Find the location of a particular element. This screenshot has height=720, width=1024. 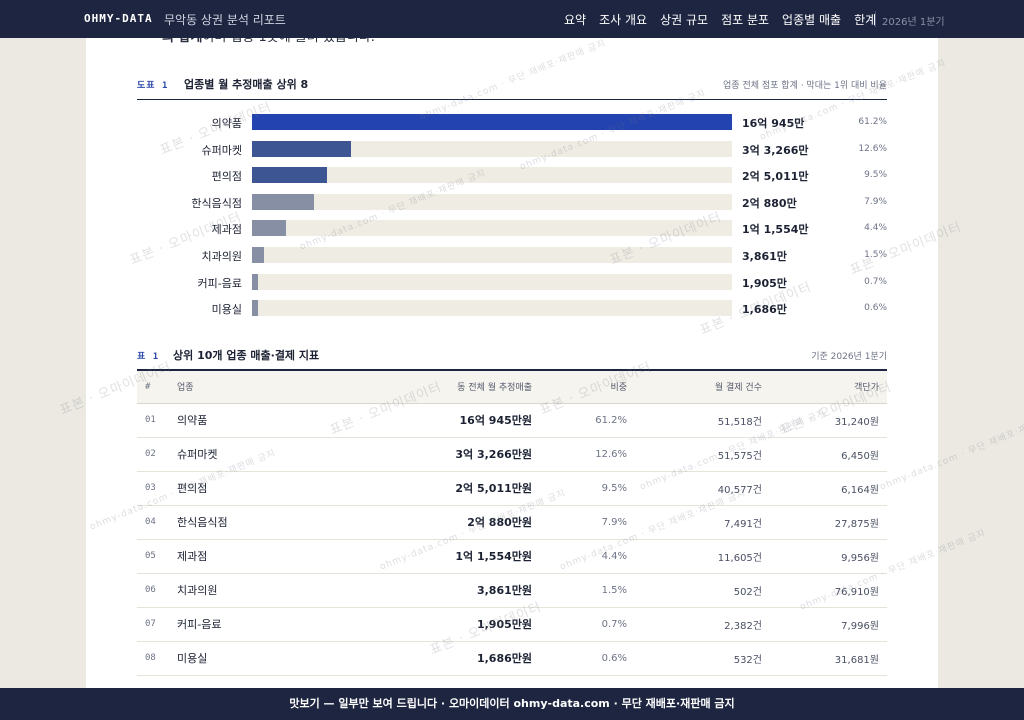

bar-label: 미용실 is located at coordinates (226, 309).